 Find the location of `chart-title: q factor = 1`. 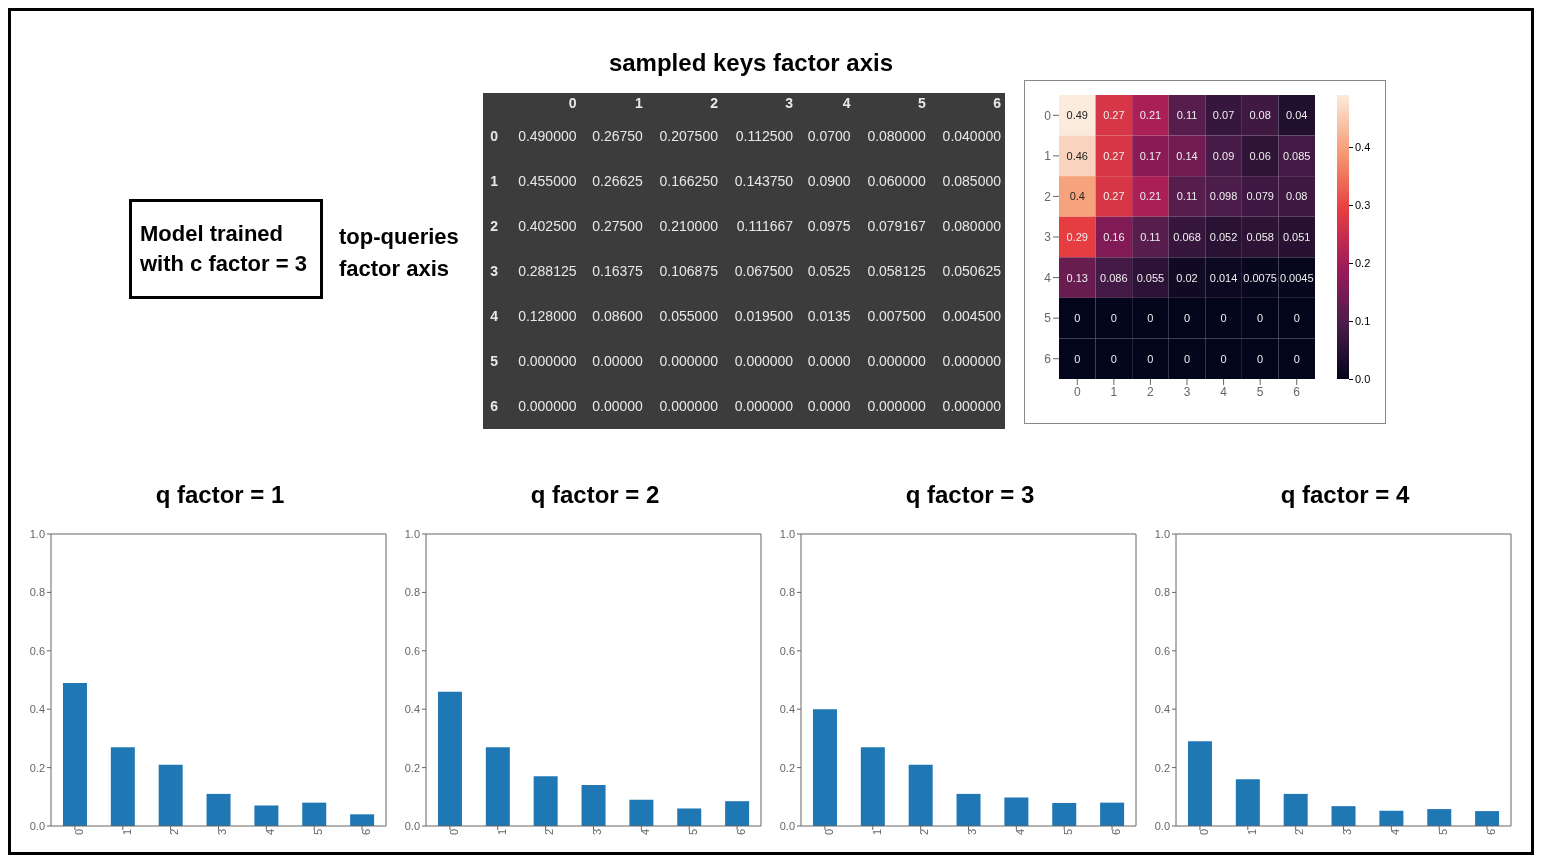

chart-title: q factor = 1 is located at coordinates (220, 495).